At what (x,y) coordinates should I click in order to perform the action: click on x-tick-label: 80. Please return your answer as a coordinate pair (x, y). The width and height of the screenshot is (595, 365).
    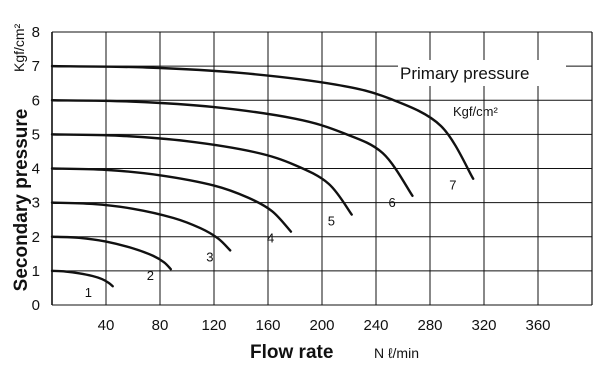
    Looking at the image, I should click on (160, 325).